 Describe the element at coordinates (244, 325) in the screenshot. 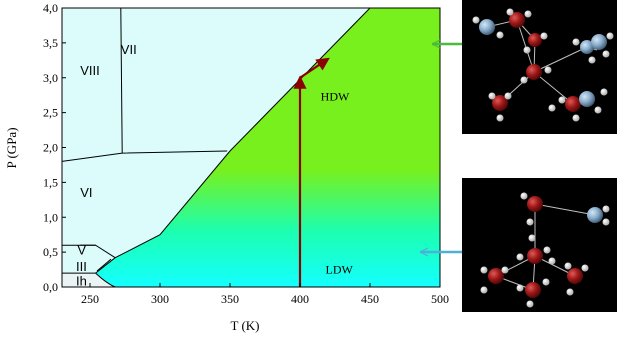

I see `x-axis-title: T (K)` at that location.